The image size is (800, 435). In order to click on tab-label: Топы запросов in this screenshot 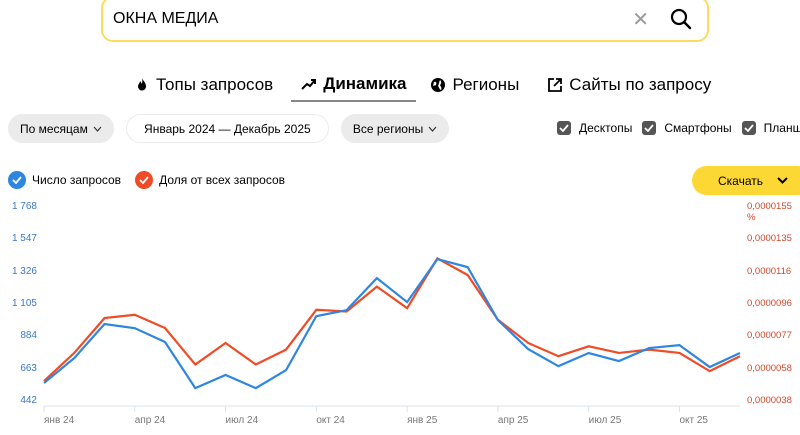, I will do `click(215, 84)`.